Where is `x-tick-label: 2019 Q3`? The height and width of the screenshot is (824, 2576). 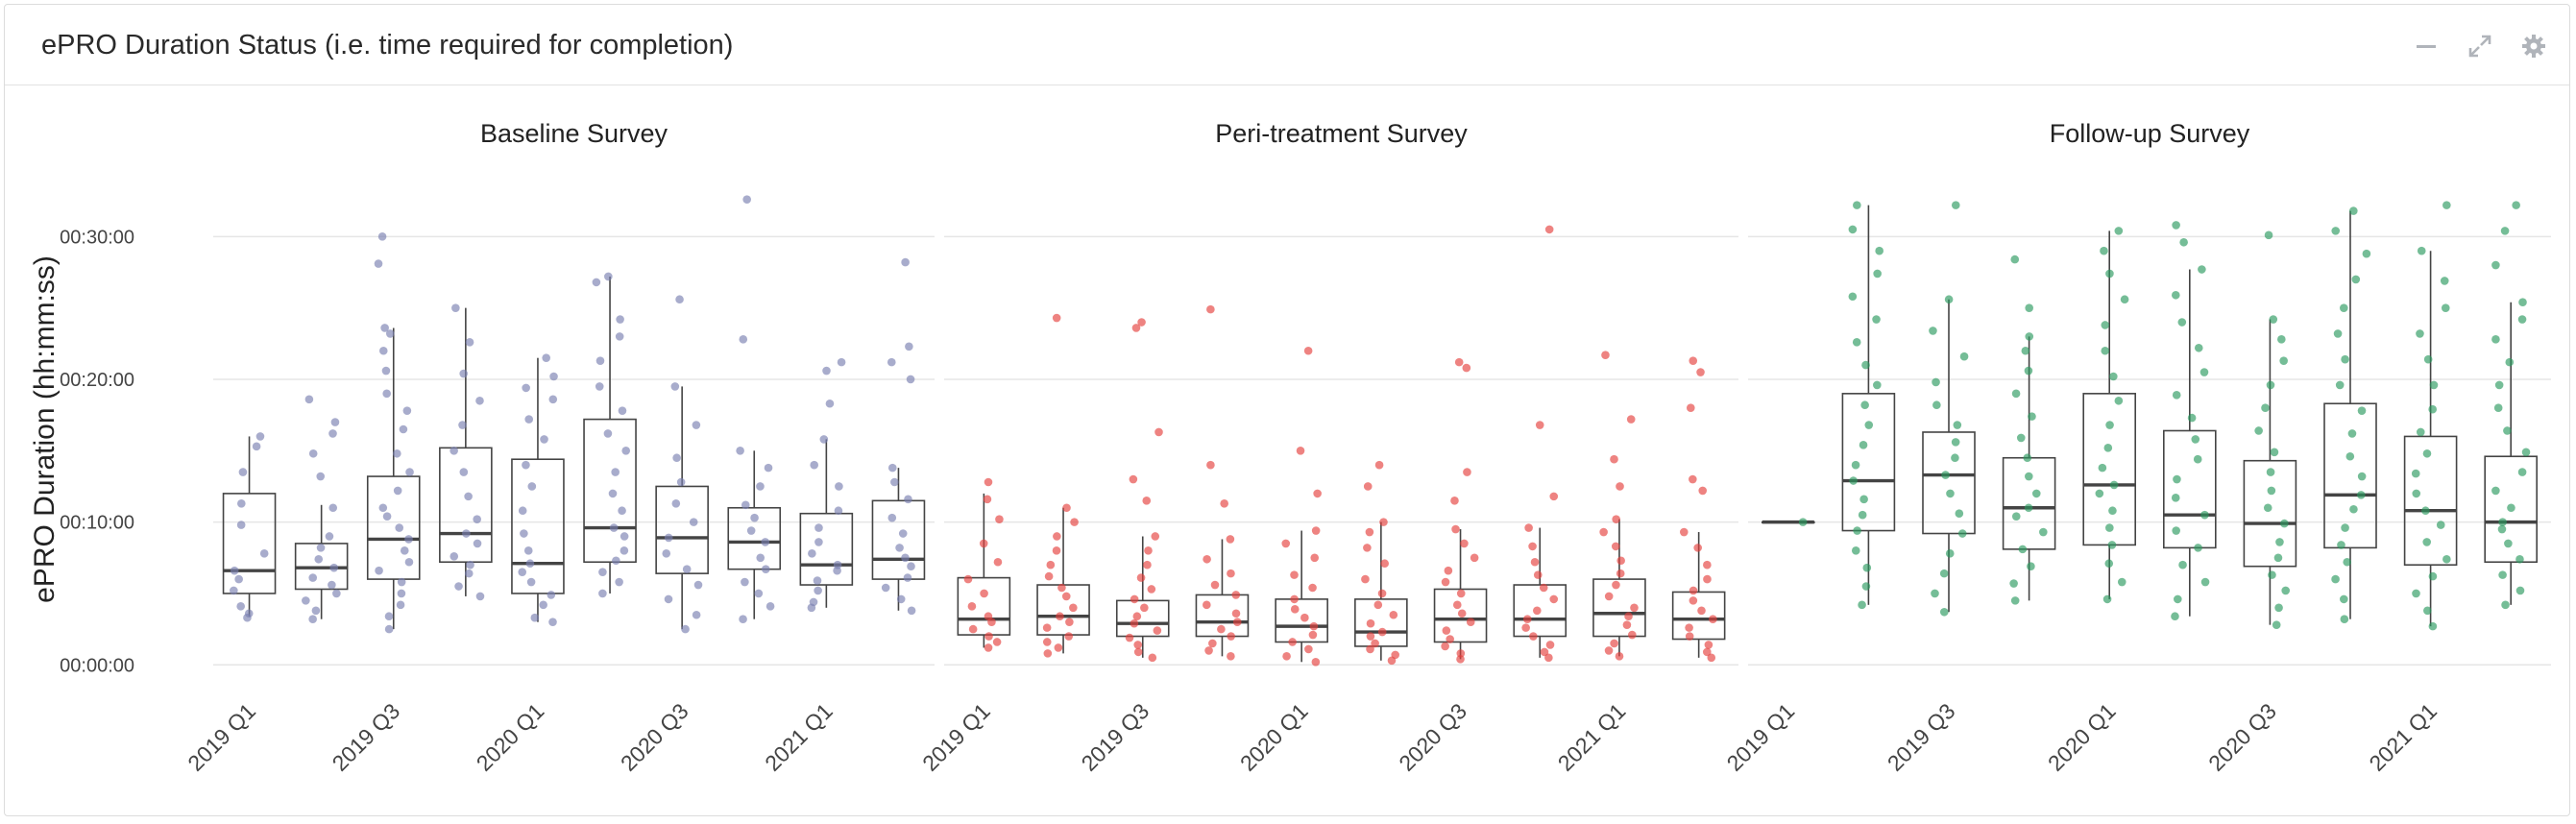 x-tick-label: 2019 Q3 is located at coordinates (1921, 737).